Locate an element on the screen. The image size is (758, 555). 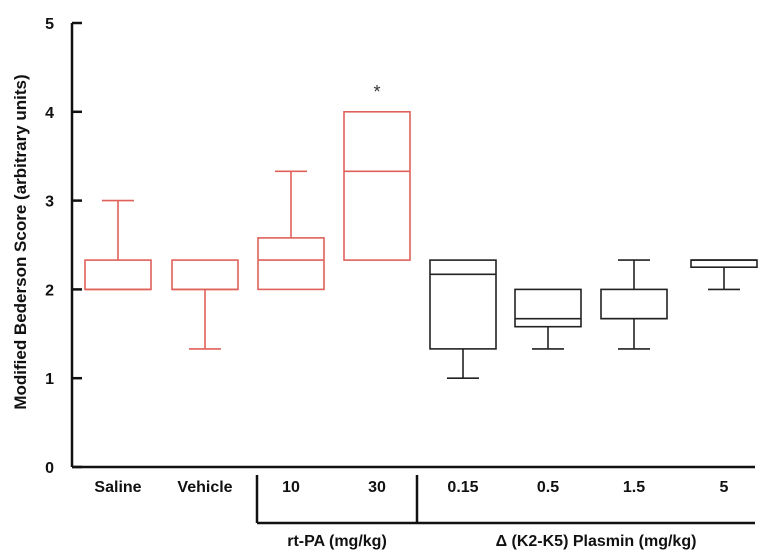
group-label: Δ (K2-K5) Plasmin (mg/kg) is located at coordinates (596, 541).